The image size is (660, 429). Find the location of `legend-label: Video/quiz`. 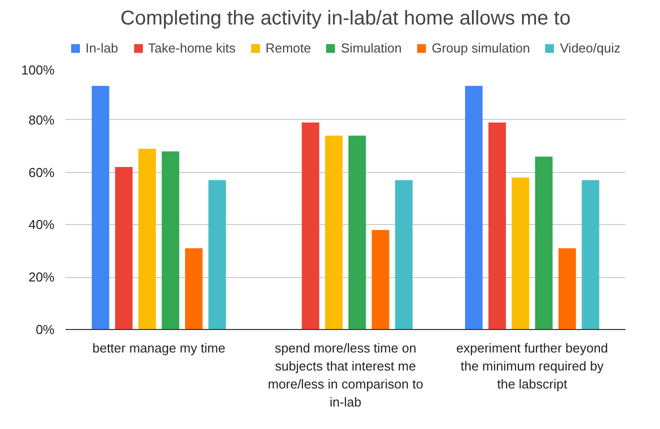

legend-label: Video/quiz is located at coordinates (590, 48).